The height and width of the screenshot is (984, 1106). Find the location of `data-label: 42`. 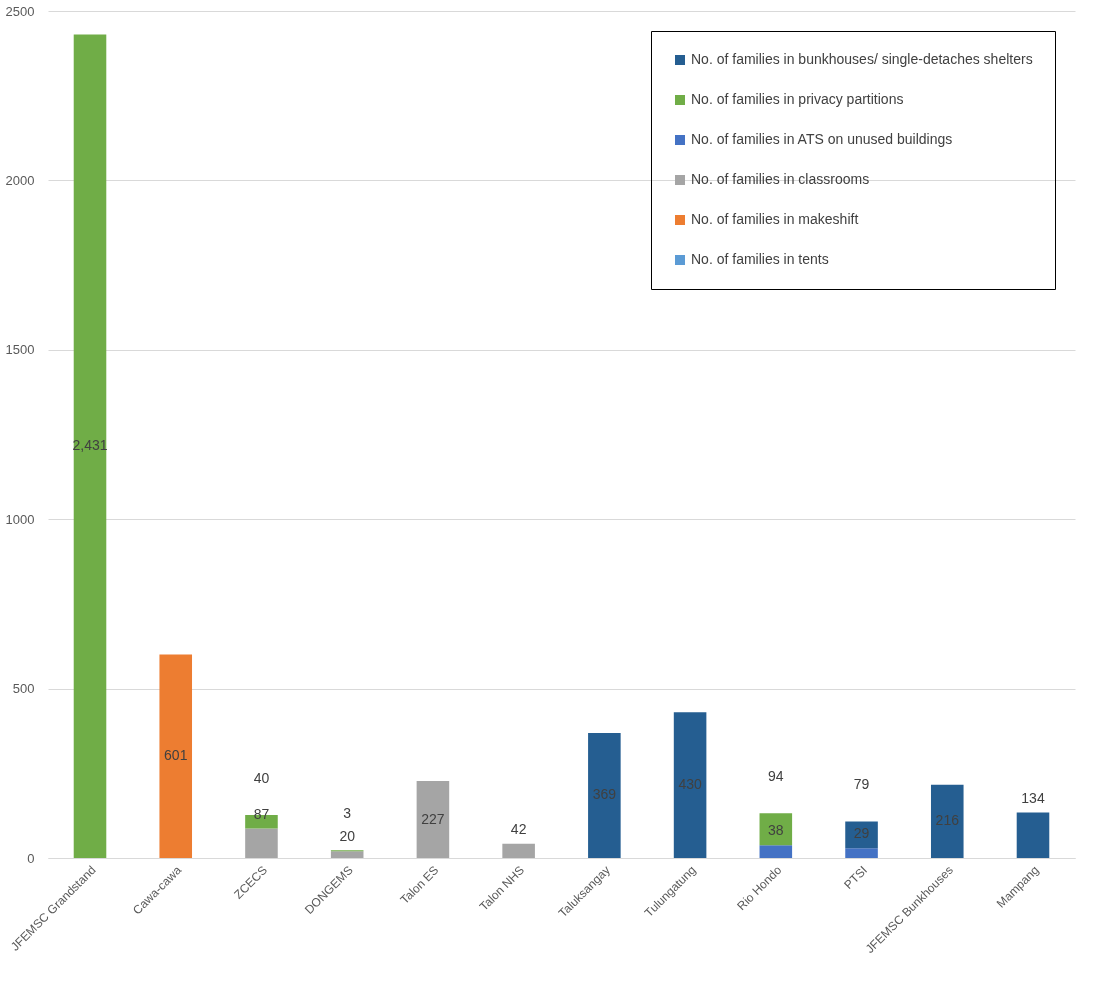

data-label: 42 is located at coordinates (518, 828).